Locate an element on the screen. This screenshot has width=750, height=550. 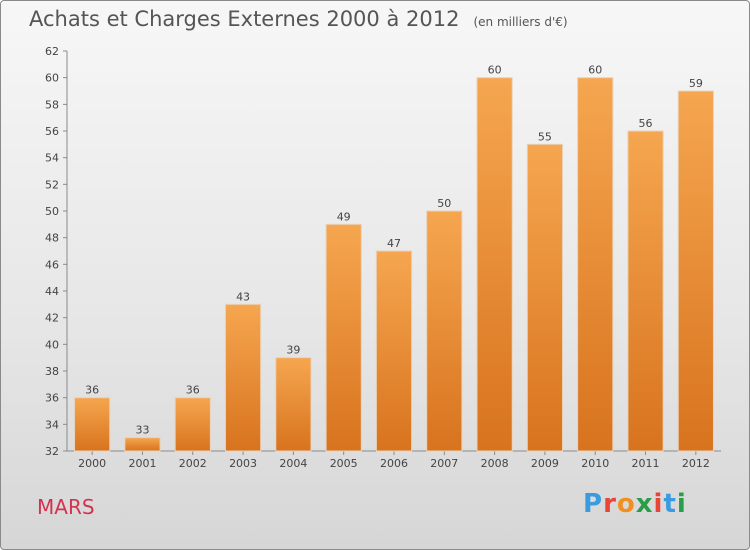
data-label: 55 is located at coordinates (545, 136).